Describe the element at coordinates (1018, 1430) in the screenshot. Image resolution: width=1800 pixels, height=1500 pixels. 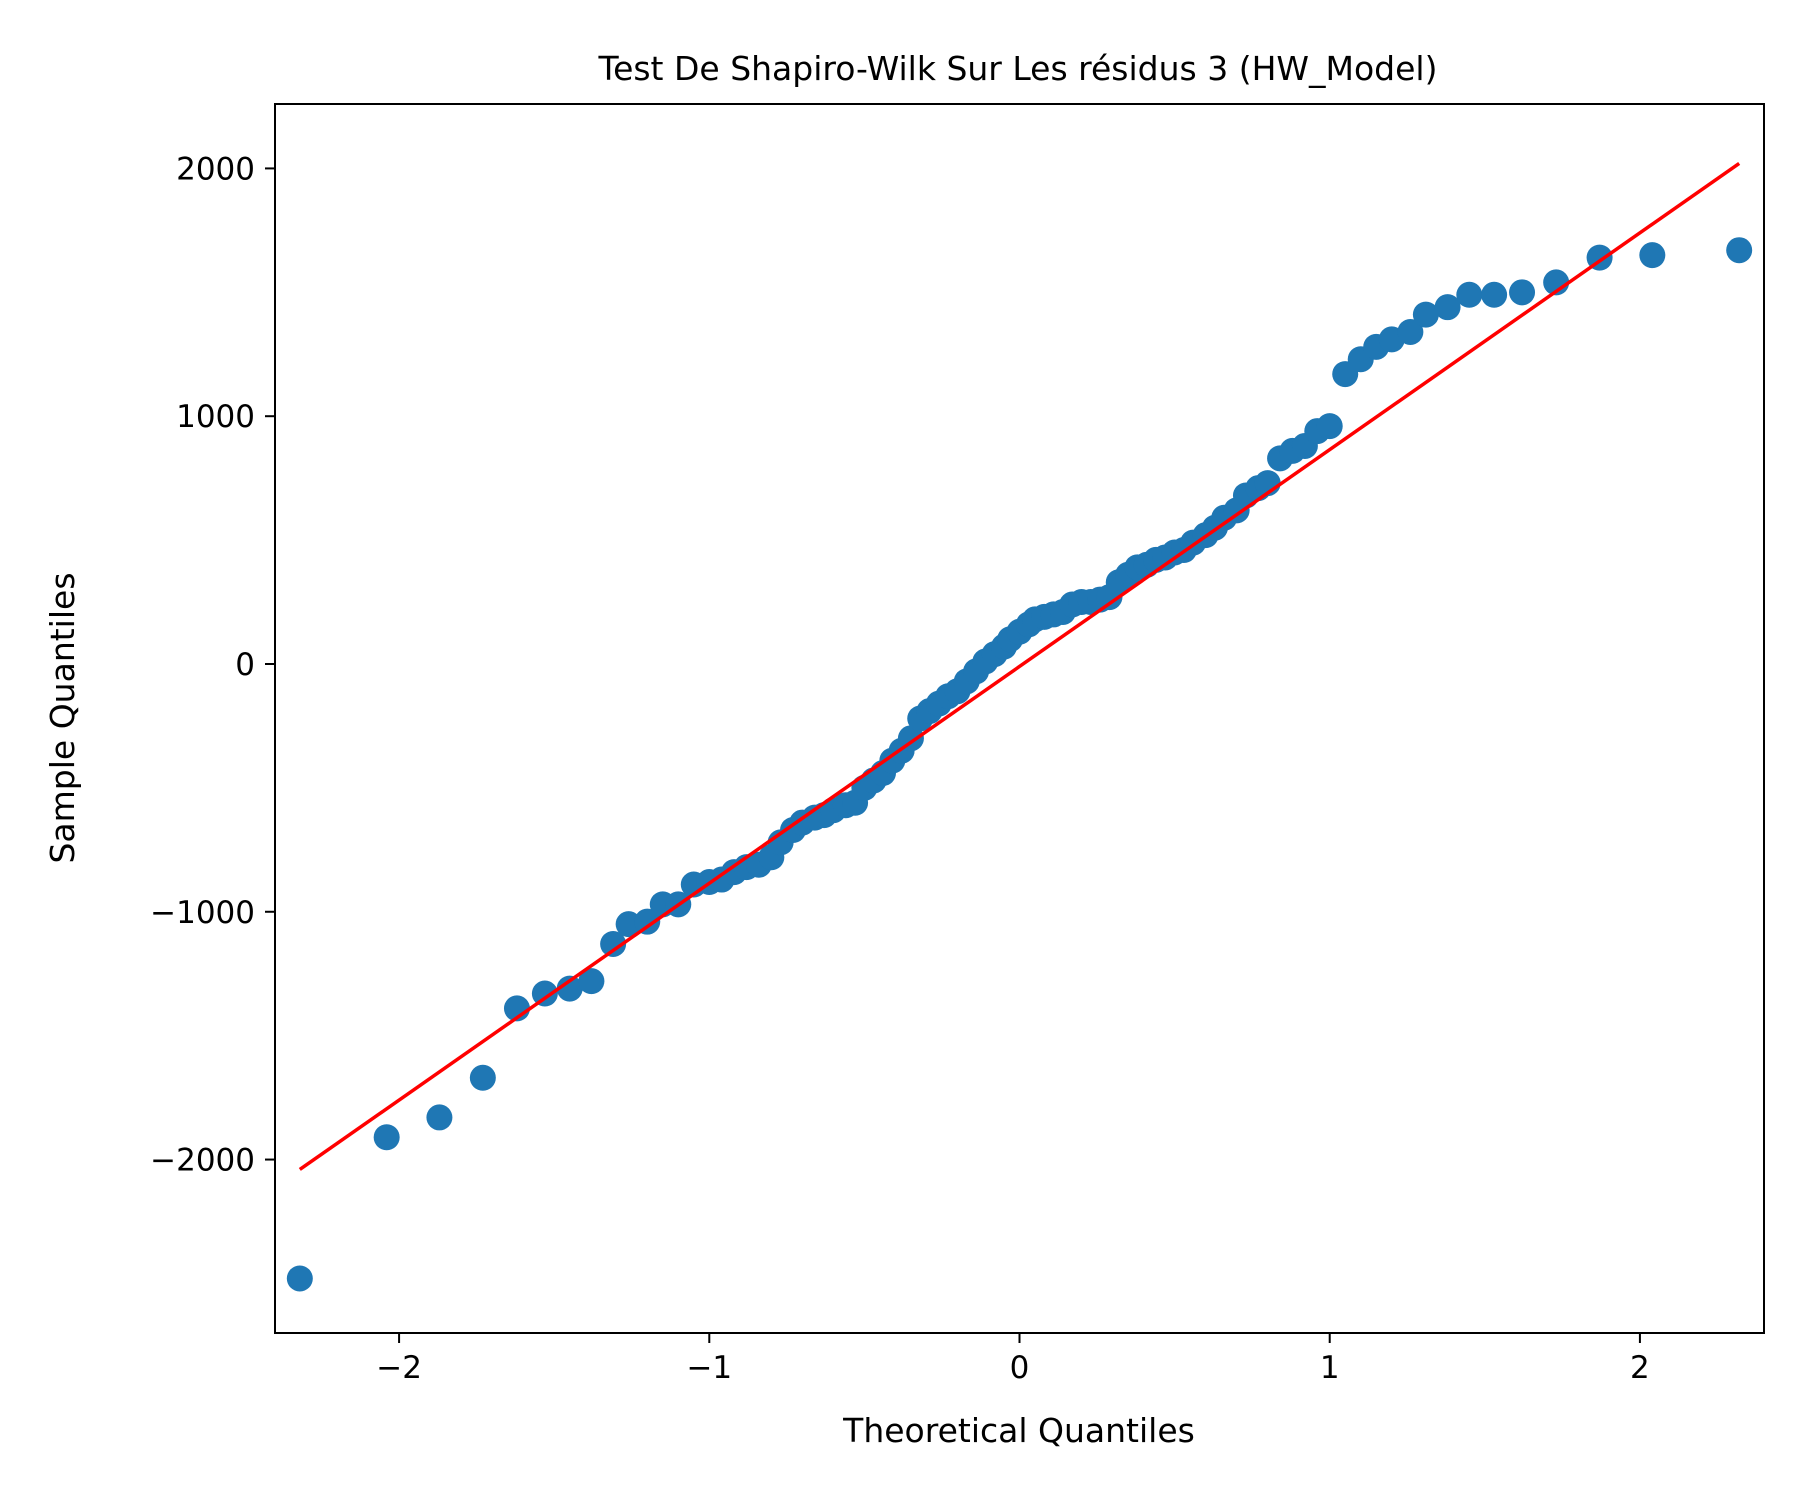
I see `x-axis-label: Theoretical Quantiles` at that location.